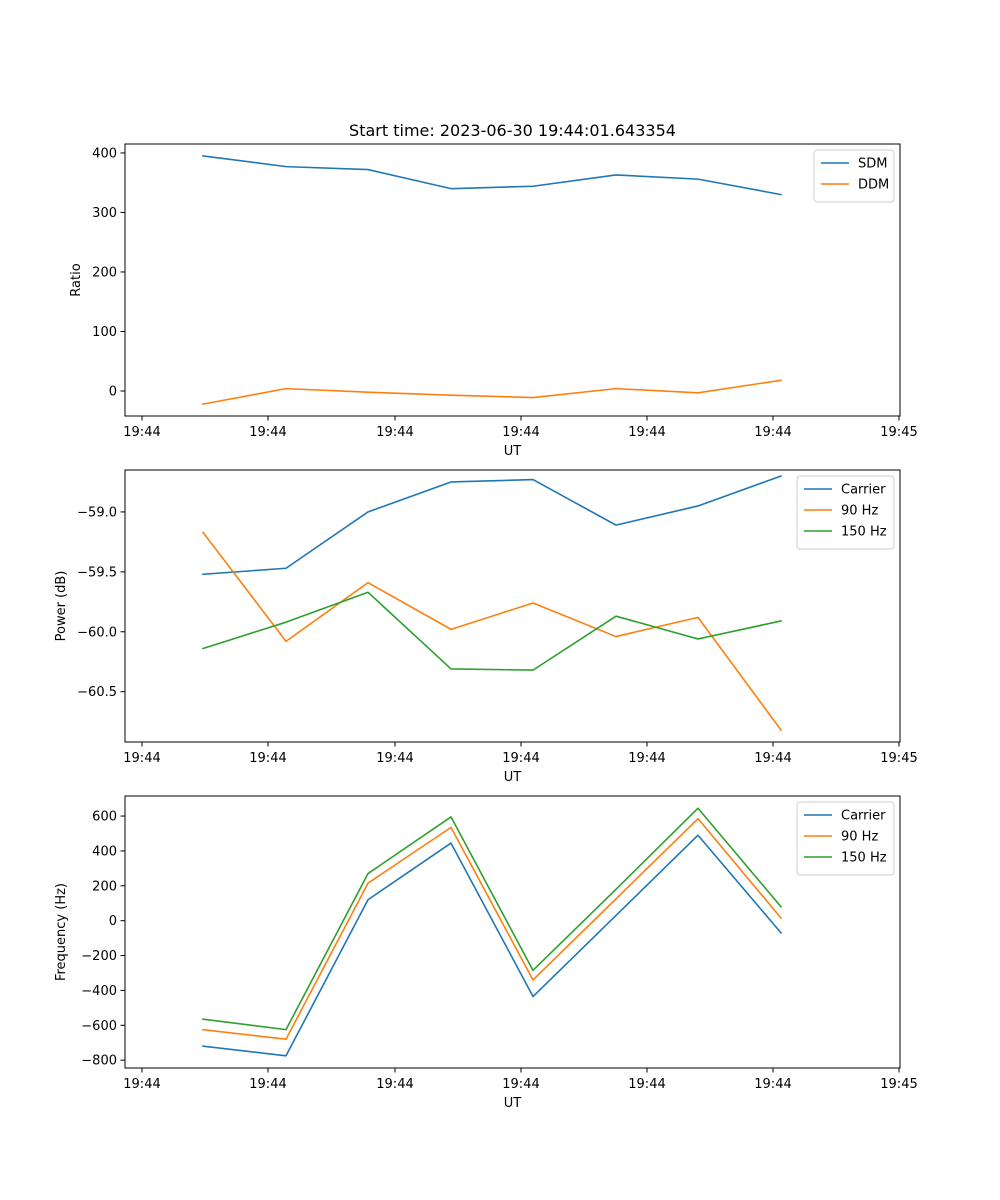 This screenshot has width=1000, height=1200. What do you see at coordinates (97, 632) in the screenshot?
I see `y-tick-label: −60.0` at bounding box center [97, 632].